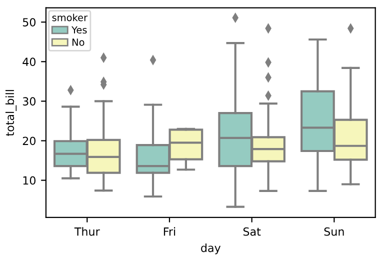 Image resolution: width=383 pixels, height=262 pixels. What do you see at coordinates (29, 141) in the screenshot?
I see `y-tick-label: 20` at bounding box center [29, 141].